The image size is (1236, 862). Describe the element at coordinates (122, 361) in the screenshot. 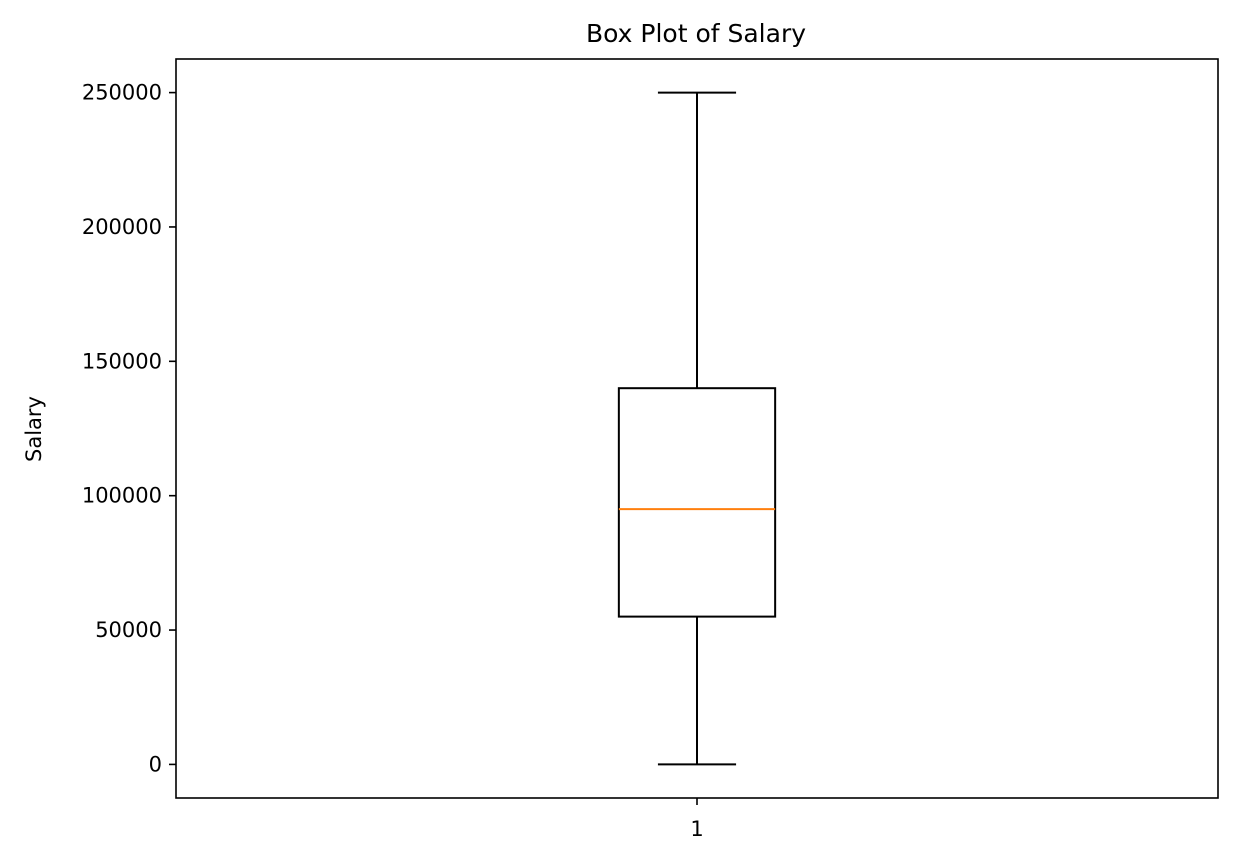

I see `y-tick-label: 150000` at that location.